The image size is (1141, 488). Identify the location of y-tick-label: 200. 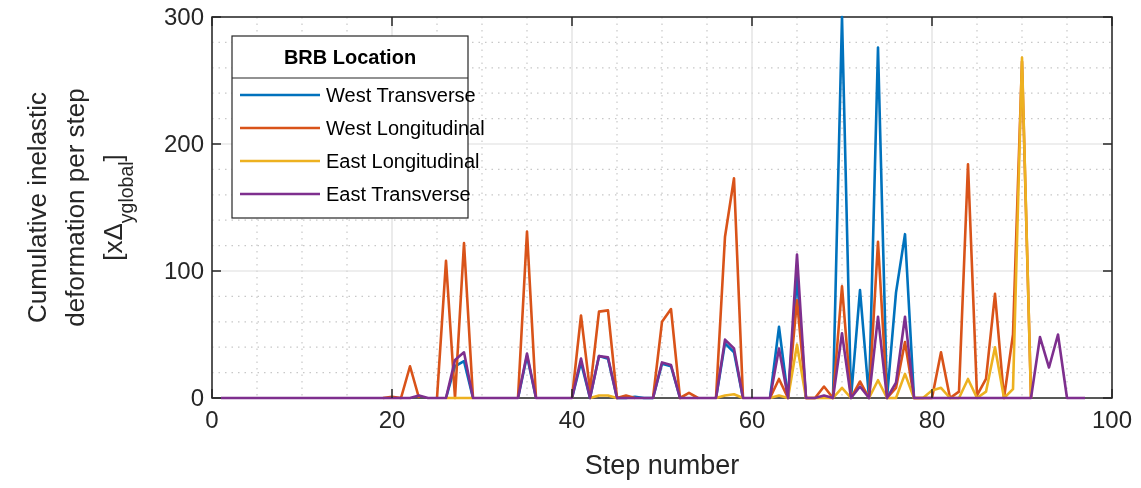
(183, 143).